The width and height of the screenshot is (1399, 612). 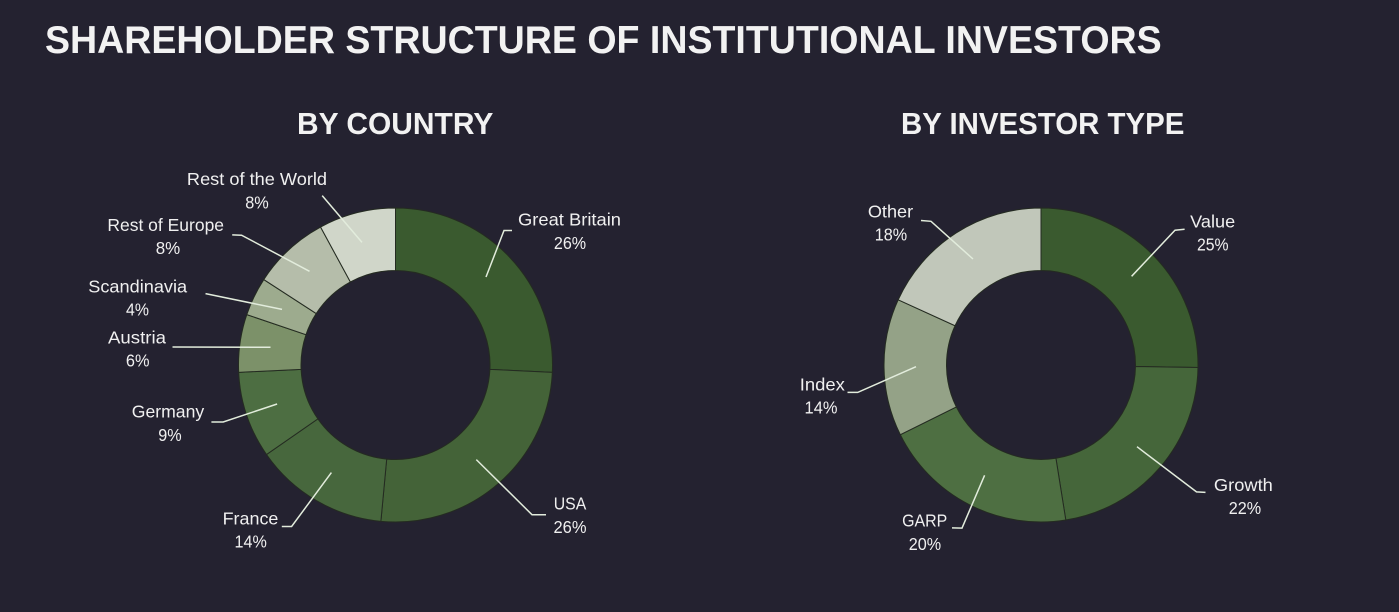 What do you see at coordinates (570, 504) in the screenshot?
I see `svg-text: USA` at bounding box center [570, 504].